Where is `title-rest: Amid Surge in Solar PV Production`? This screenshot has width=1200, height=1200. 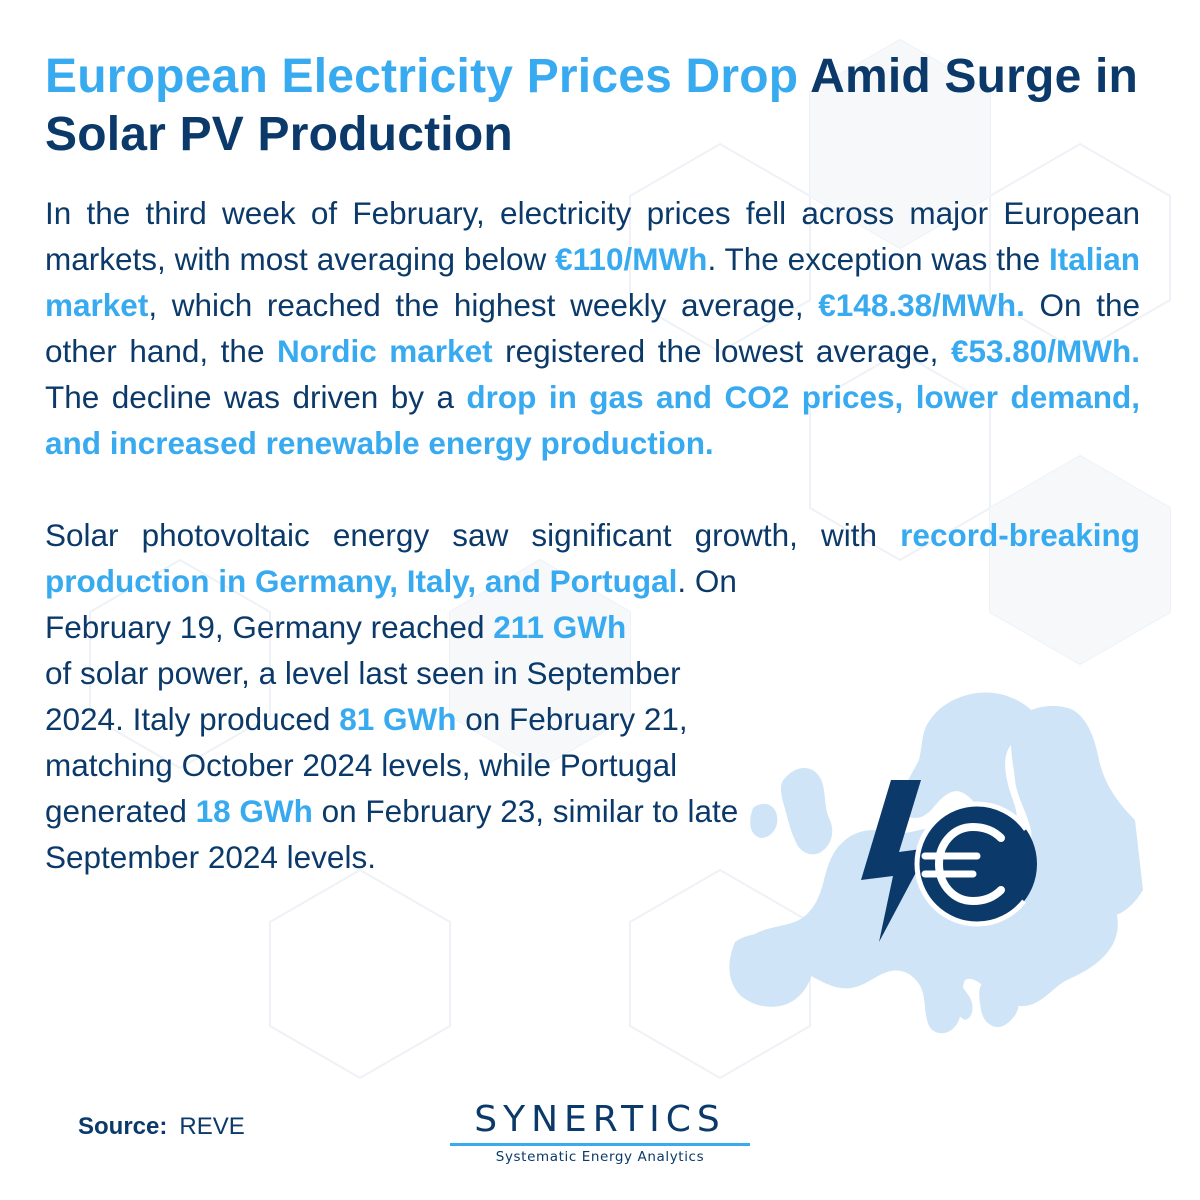
title-rest: Amid Surge in Solar PV Production is located at coordinates (592, 105).